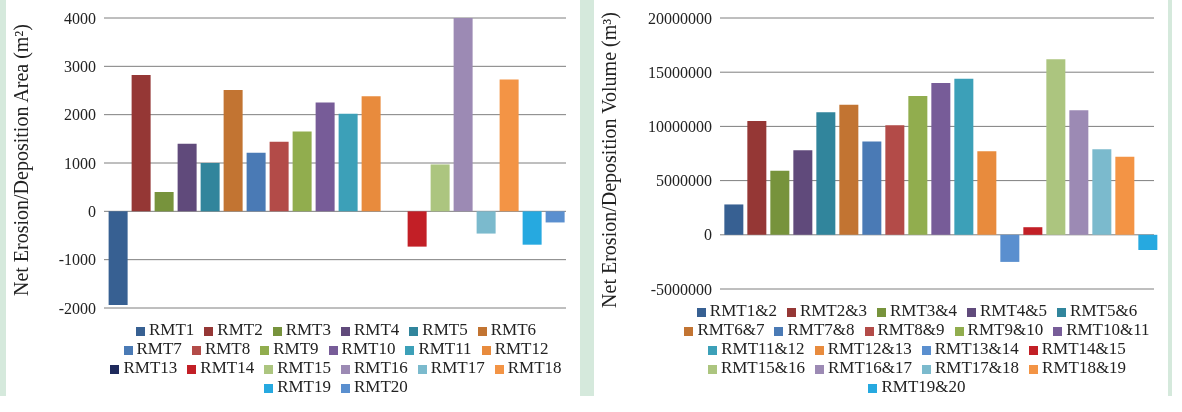  Describe the element at coordinates (445, 348) in the screenshot. I see `legend-label: RMT11` at that location.